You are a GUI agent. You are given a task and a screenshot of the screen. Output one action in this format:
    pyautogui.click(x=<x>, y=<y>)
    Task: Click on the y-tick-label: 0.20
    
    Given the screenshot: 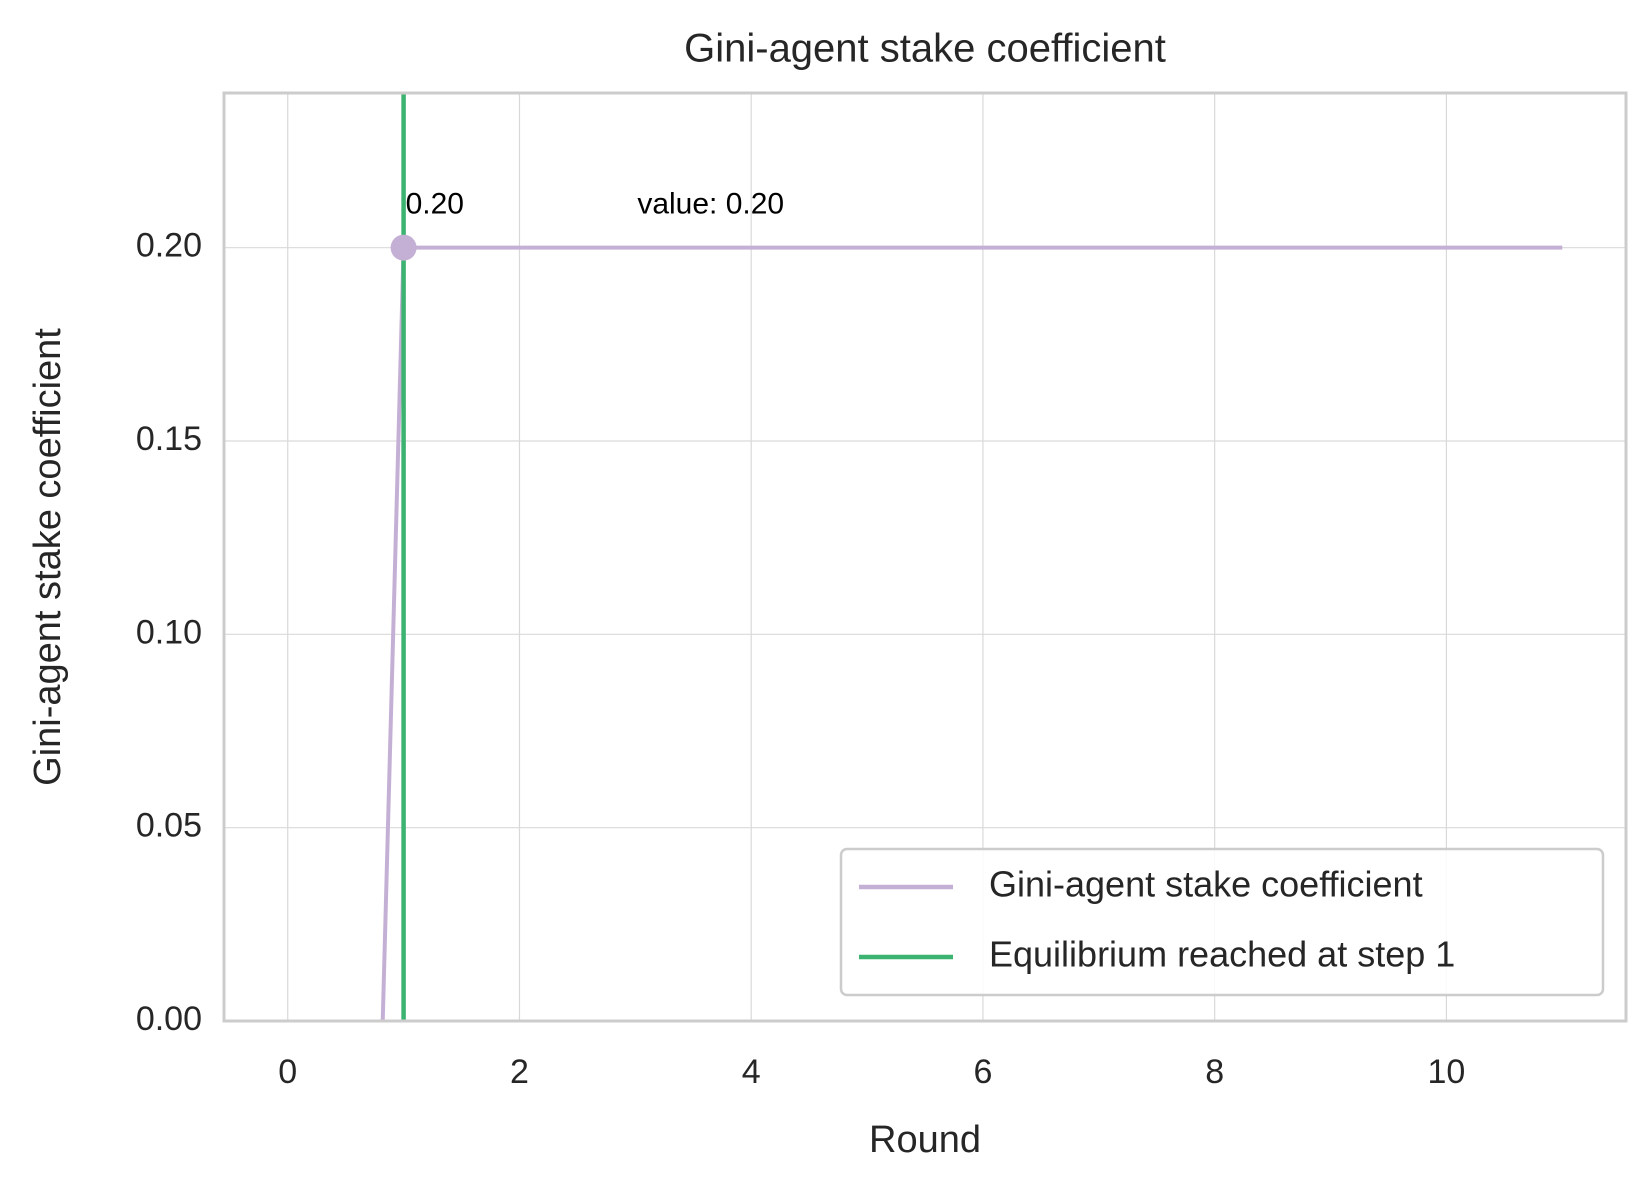 What is the action you would take?
    pyautogui.click(x=169, y=246)
    